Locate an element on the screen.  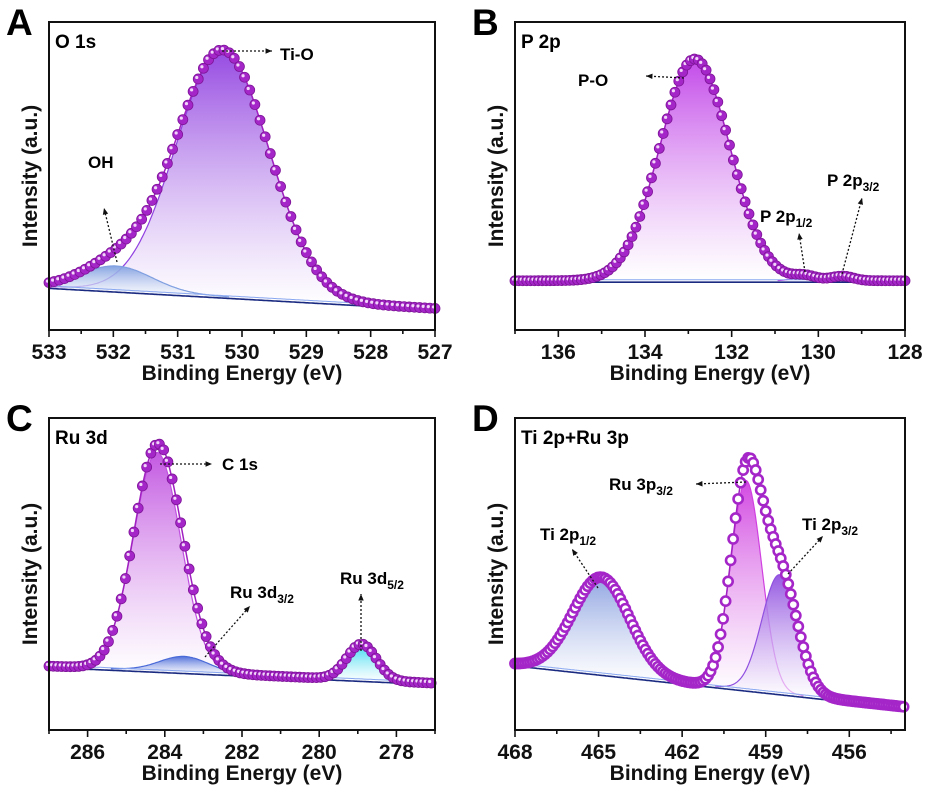
annotation-subscript: 3/2 is located at coordinates (285, 599).